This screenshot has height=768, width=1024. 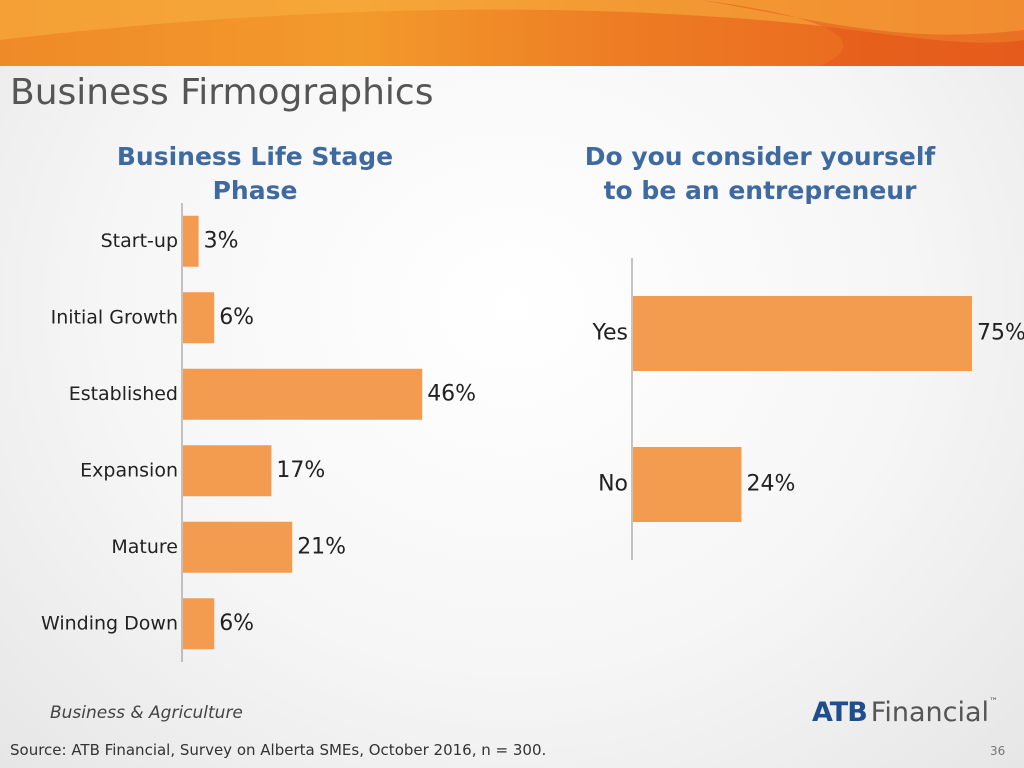 I want to click on life-stage-value-label: 46%, so click(x=451, y=393).